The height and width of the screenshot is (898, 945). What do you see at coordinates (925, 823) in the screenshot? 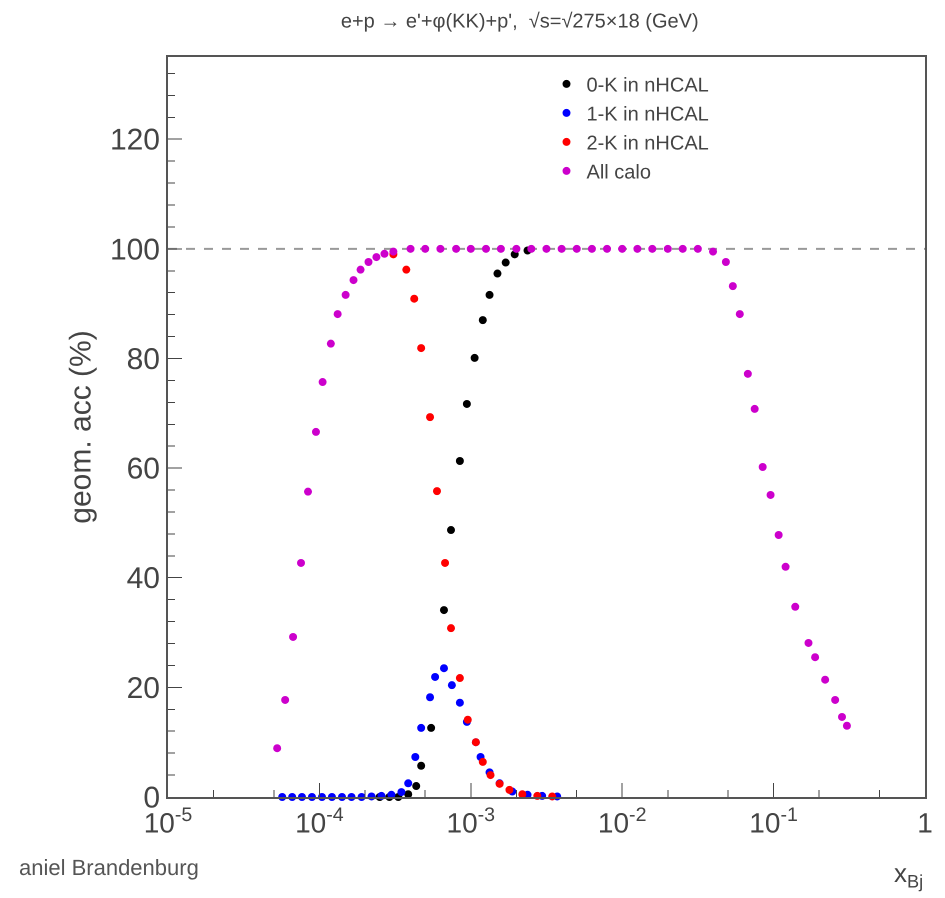
I see `x-tick-label: 1` at bounding box center [925, 823].